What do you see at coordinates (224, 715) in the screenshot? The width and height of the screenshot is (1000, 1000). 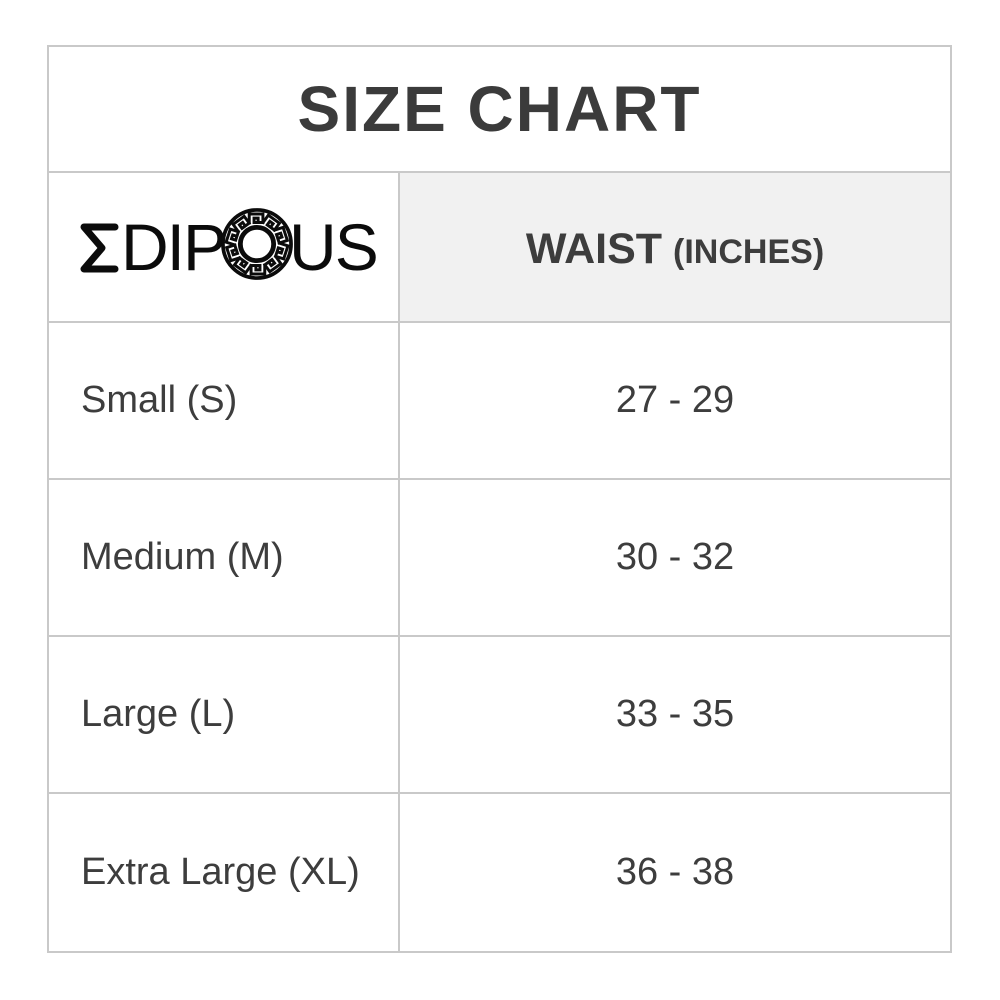 I see `table-row-large-size: Large (L)` at bounding box center [224, 715].